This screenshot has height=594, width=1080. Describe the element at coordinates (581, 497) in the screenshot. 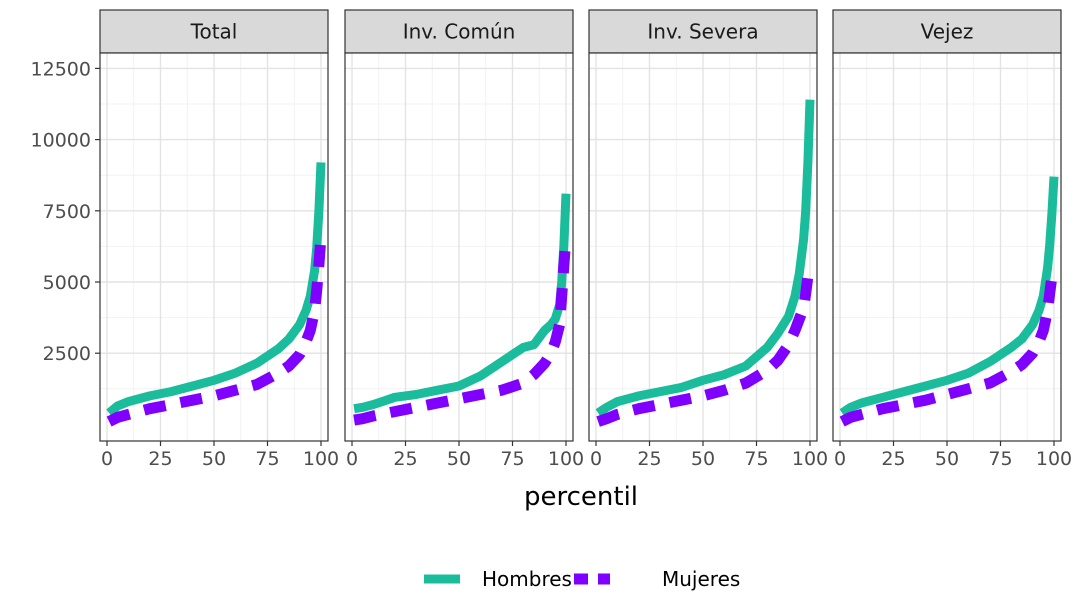

I see `x-axis-title: percentil` at that location.